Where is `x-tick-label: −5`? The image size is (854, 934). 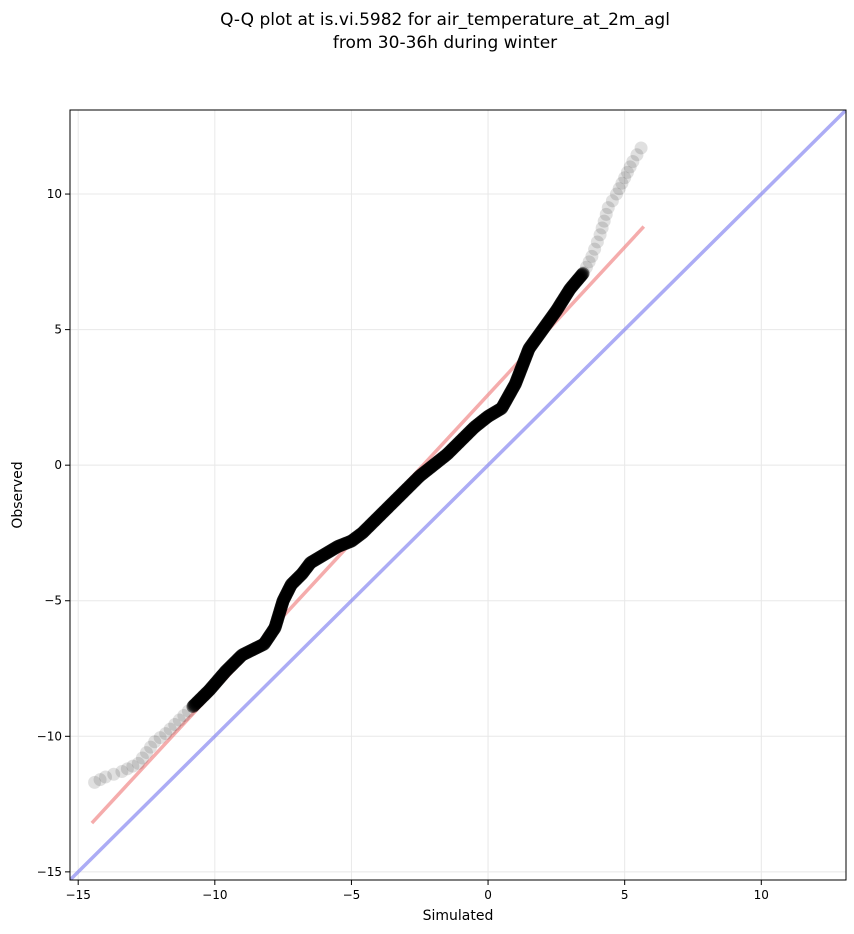
x-tick-label: −5 is located at coordinates (352, 895).